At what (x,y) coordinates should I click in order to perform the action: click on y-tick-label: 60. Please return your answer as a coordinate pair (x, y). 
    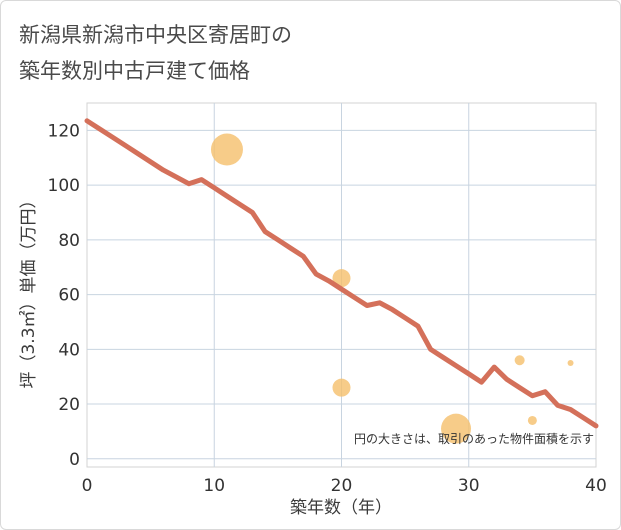
    Looking at the image, I should click on (69, 296).